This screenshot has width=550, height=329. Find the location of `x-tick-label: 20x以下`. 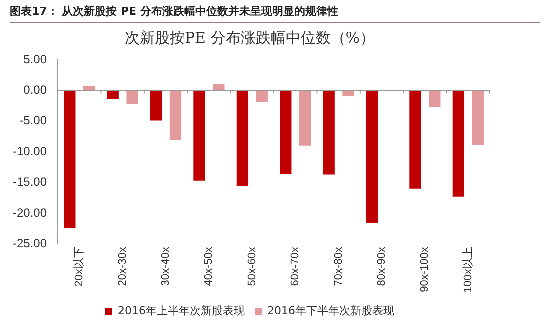

x-tick-label: 20x以下 is located at coordinates (79, 267).